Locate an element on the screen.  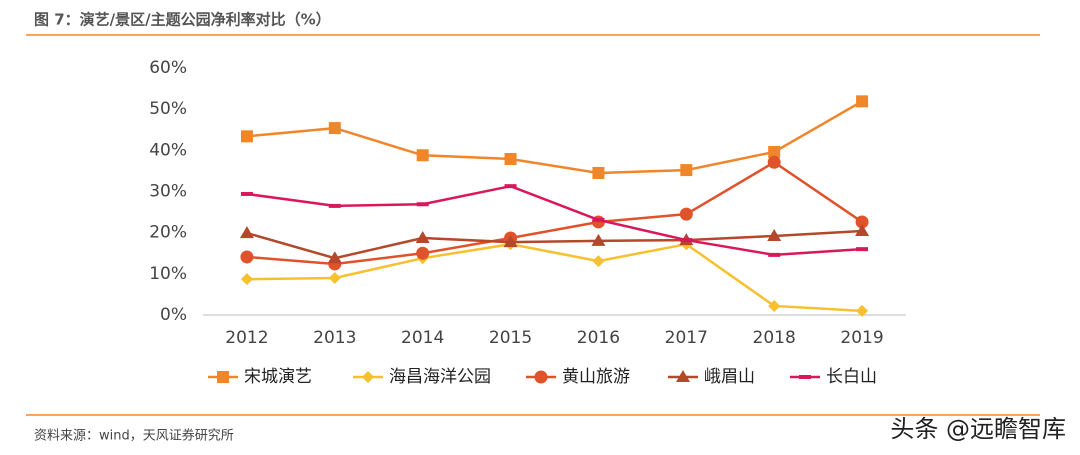
x-tick-label: 2015 is located at coordinates (510, 338).